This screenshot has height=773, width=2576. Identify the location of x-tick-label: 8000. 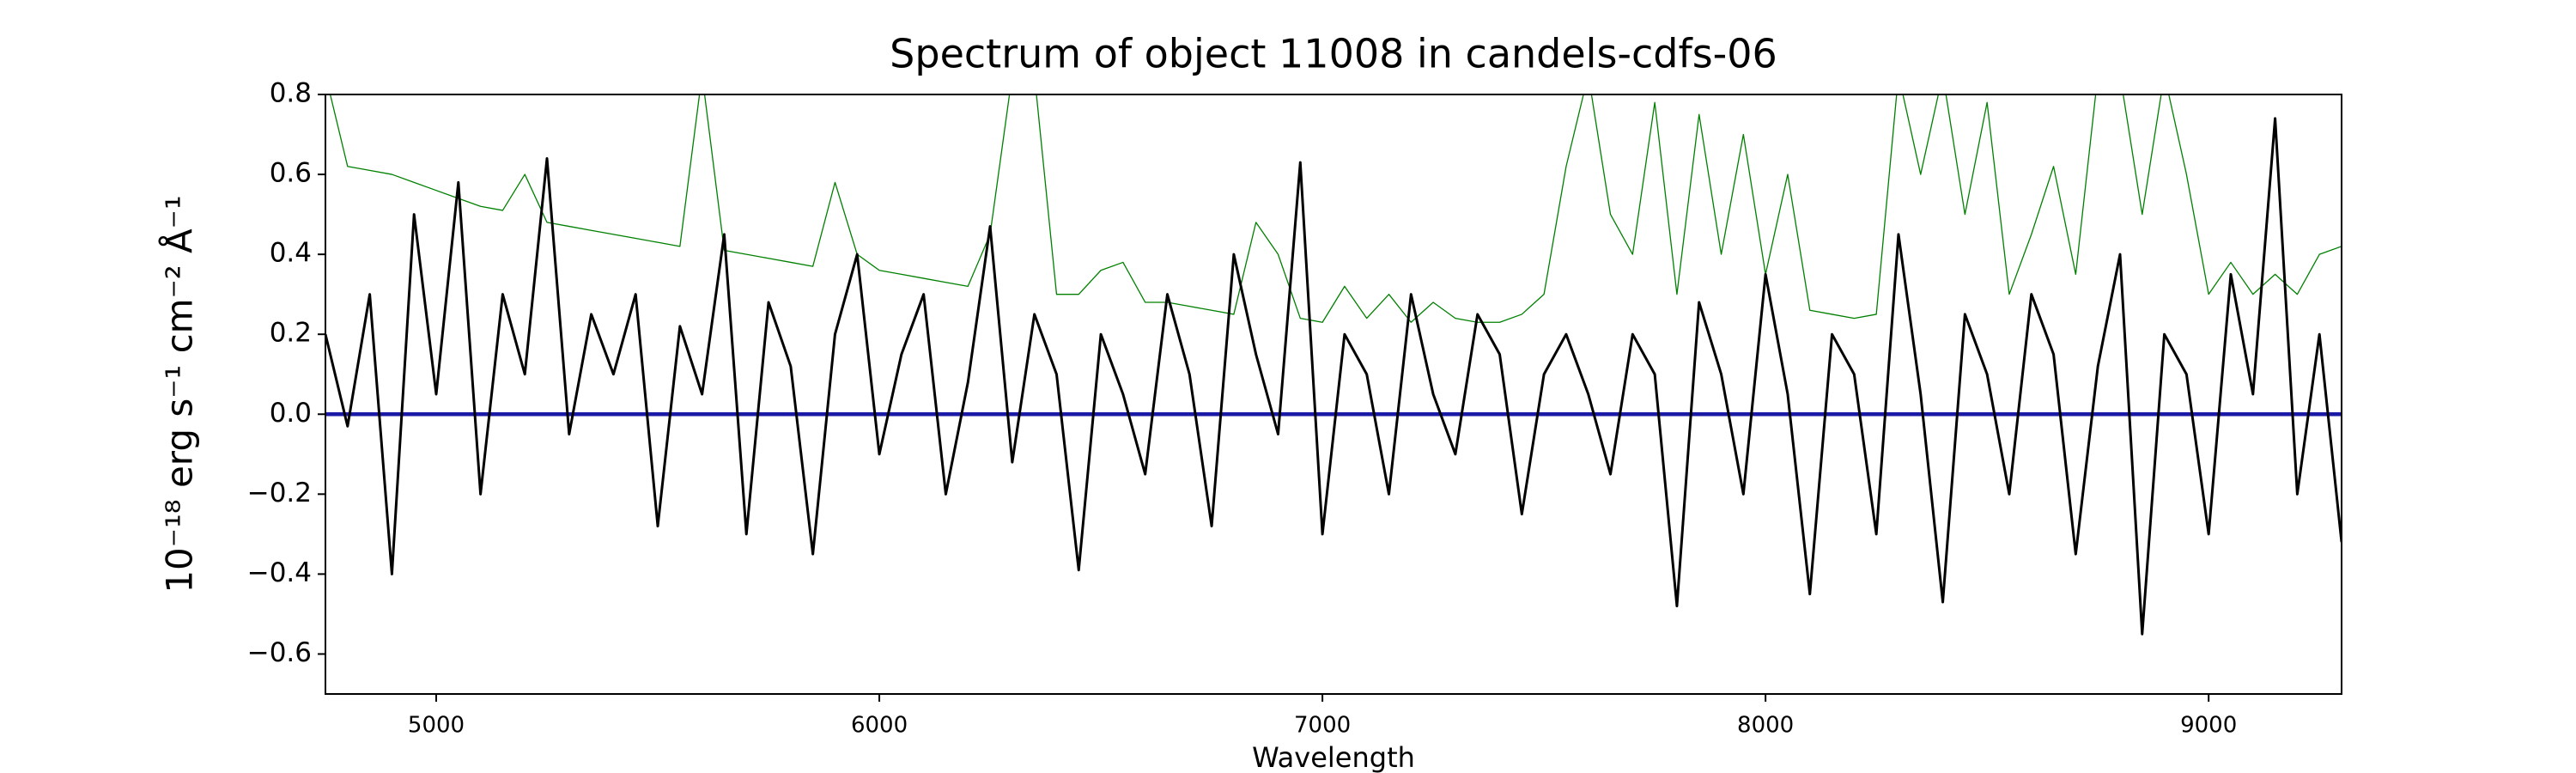
(1765, 726).